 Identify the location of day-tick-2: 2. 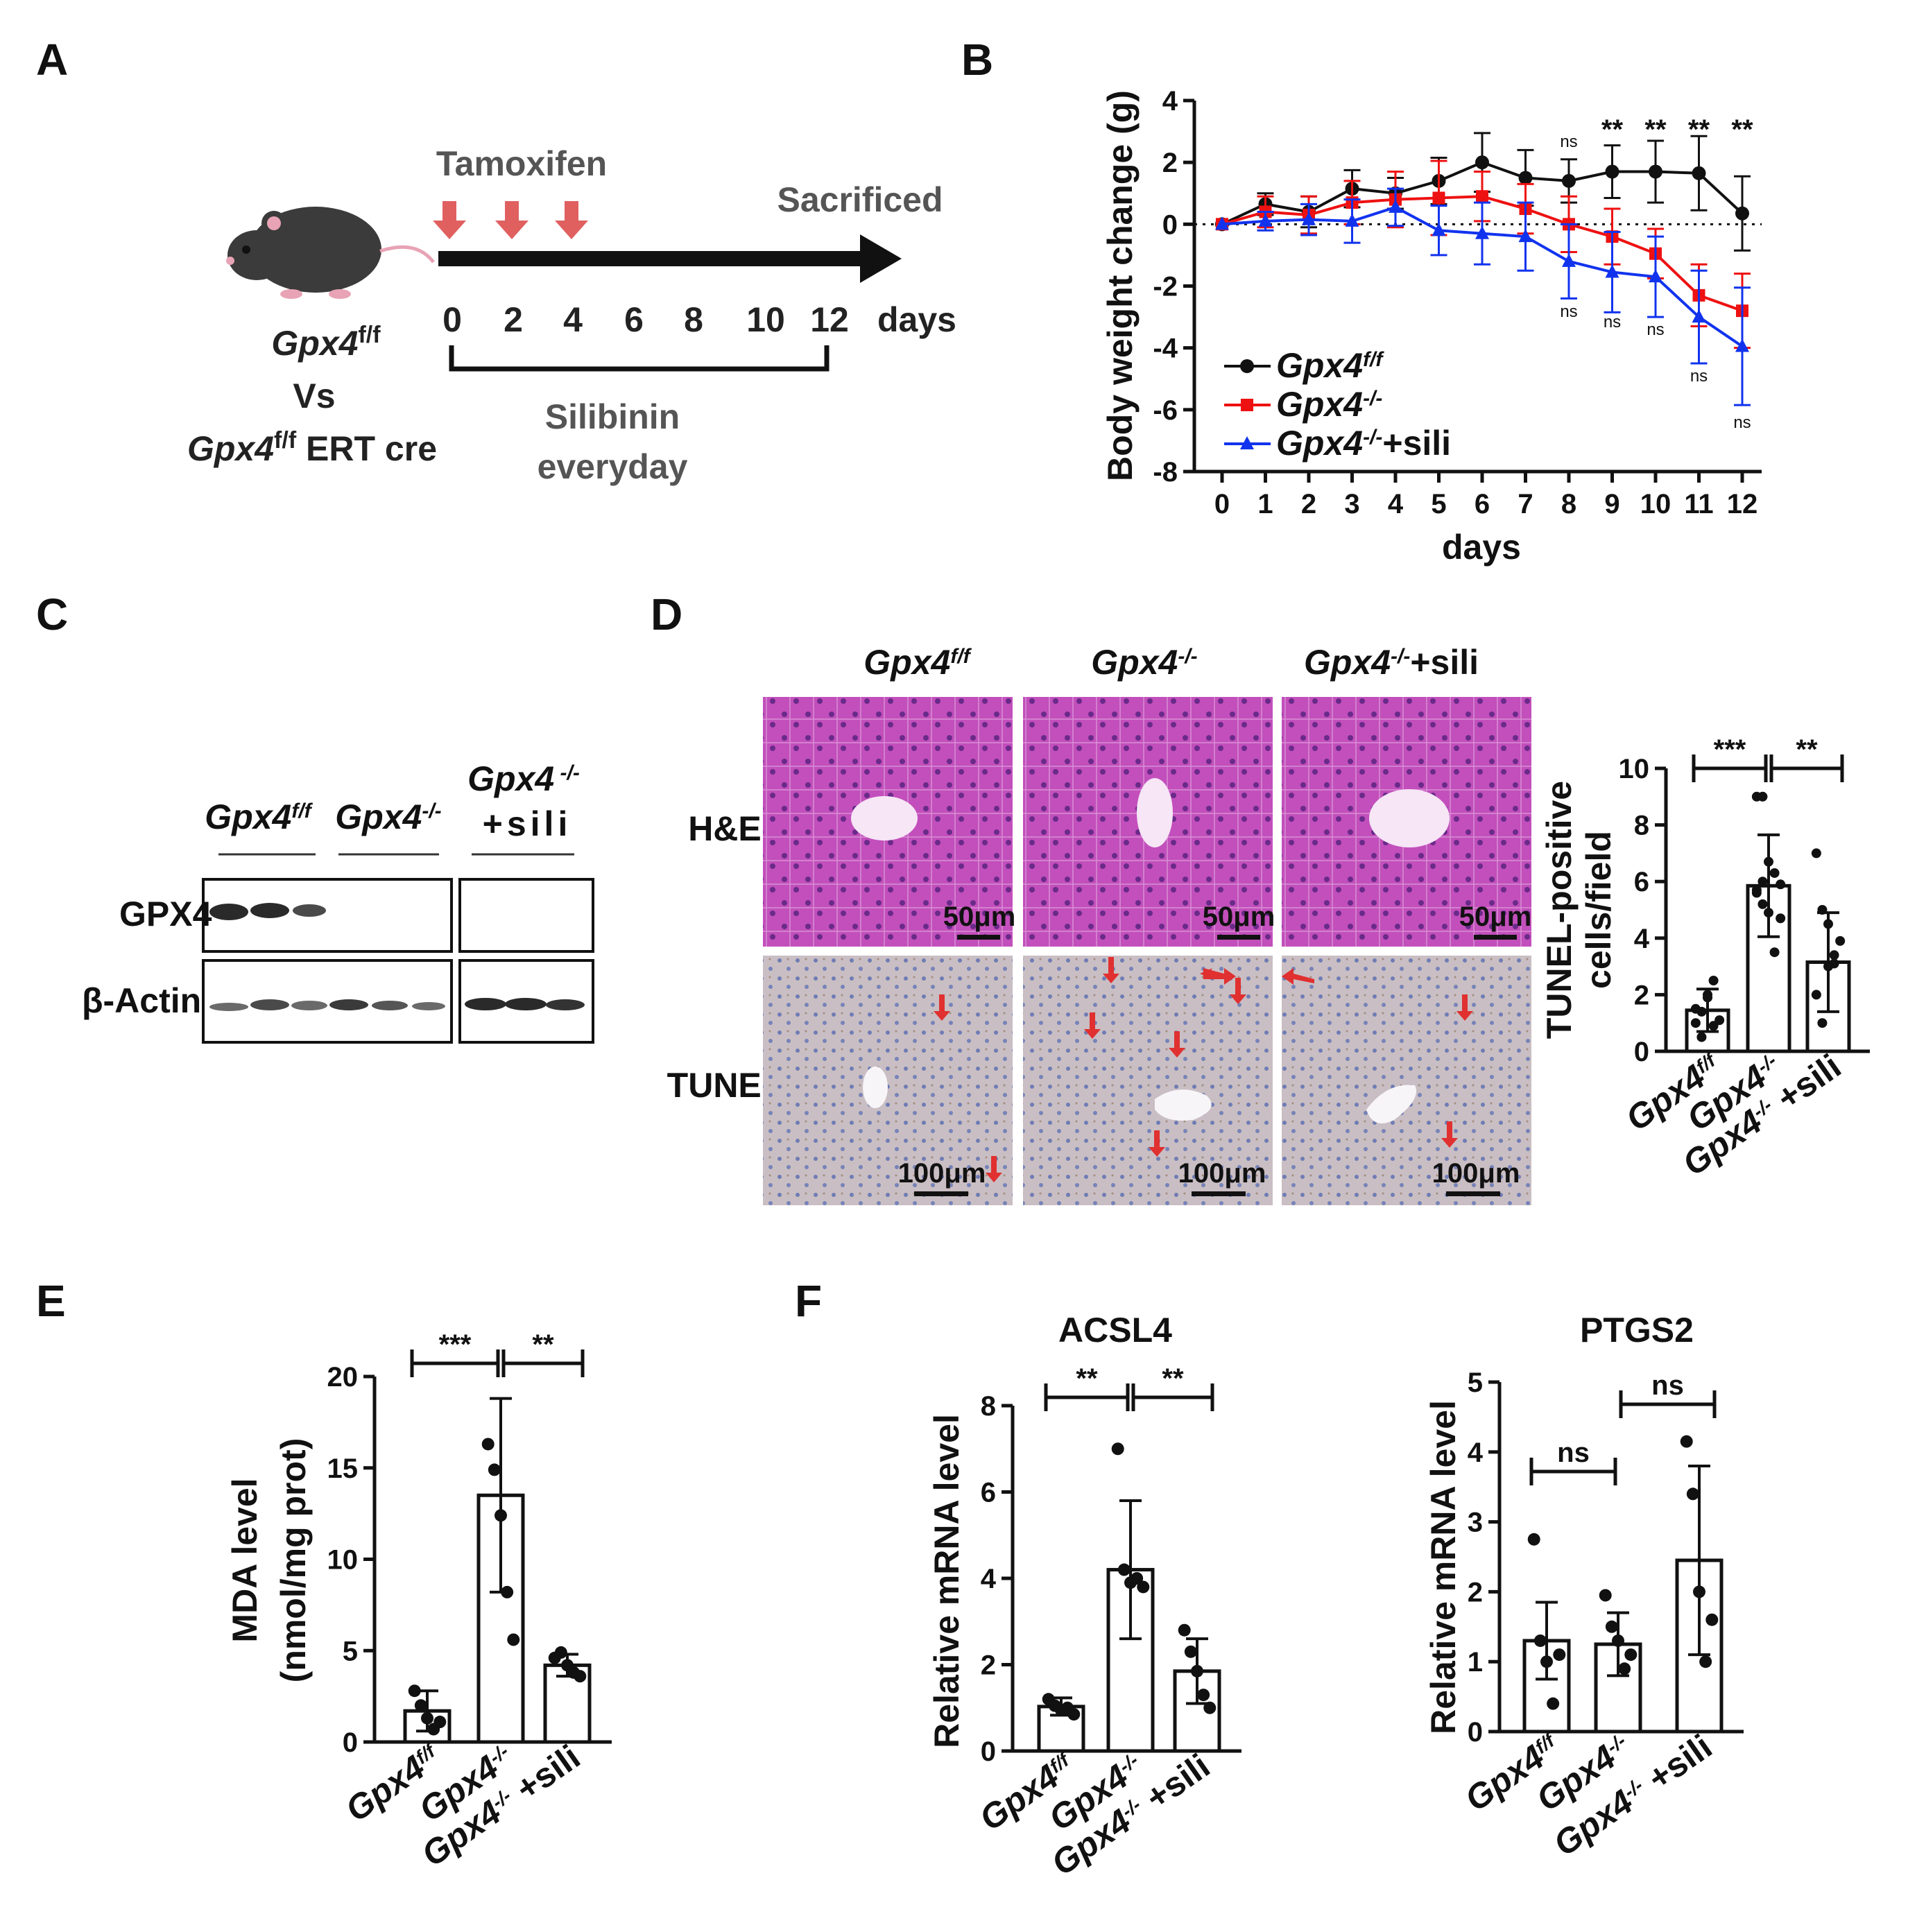
(513, 319).